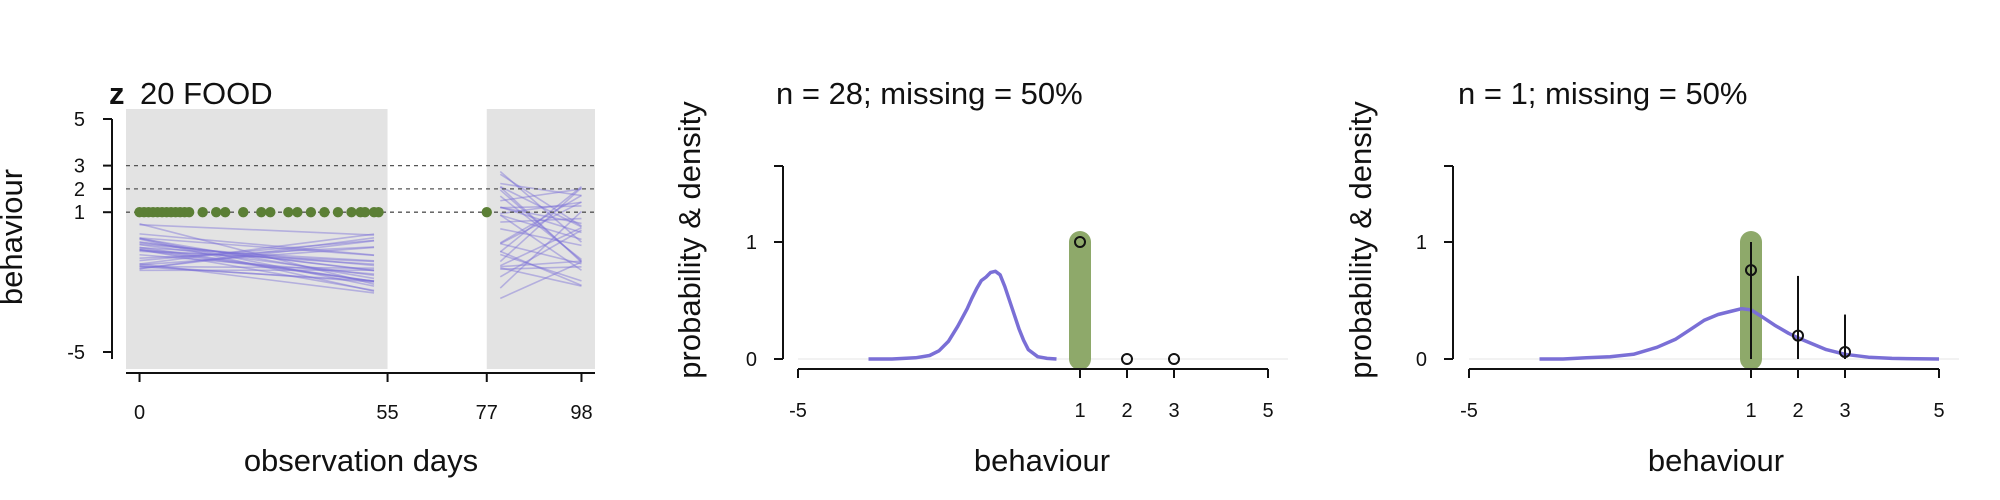  I want to click on x-tick-label: 2, so click(1126, 411).